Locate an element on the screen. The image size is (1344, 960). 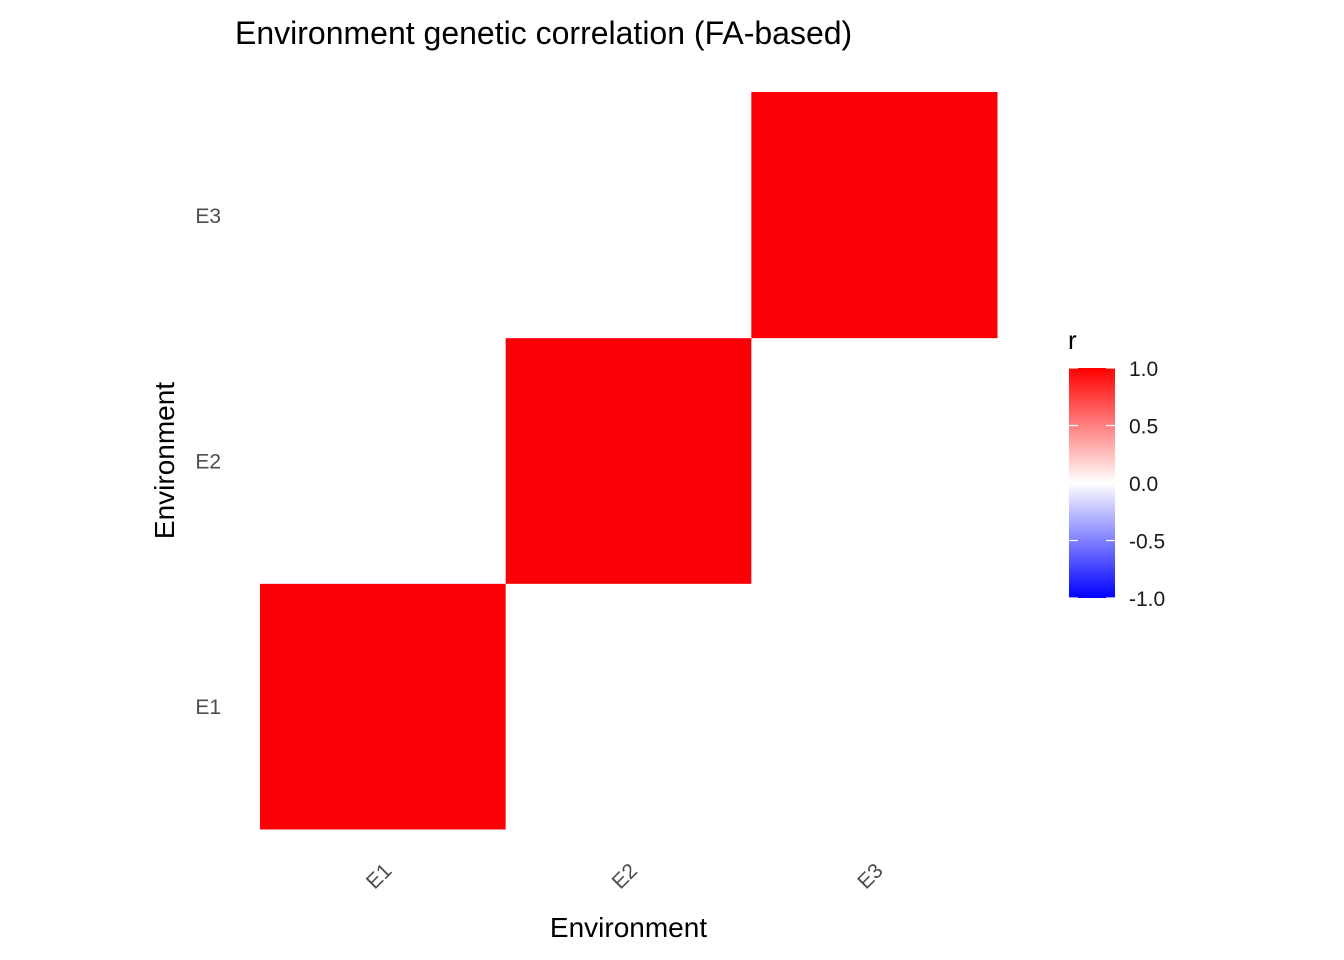
y-axis-title: Environment is located at coordinates (164, 460).